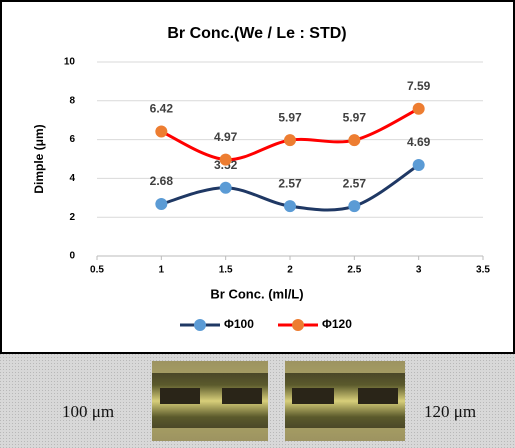 The image size is (515, 448). I want to click on data-label: 2.68, so click(162, 181).